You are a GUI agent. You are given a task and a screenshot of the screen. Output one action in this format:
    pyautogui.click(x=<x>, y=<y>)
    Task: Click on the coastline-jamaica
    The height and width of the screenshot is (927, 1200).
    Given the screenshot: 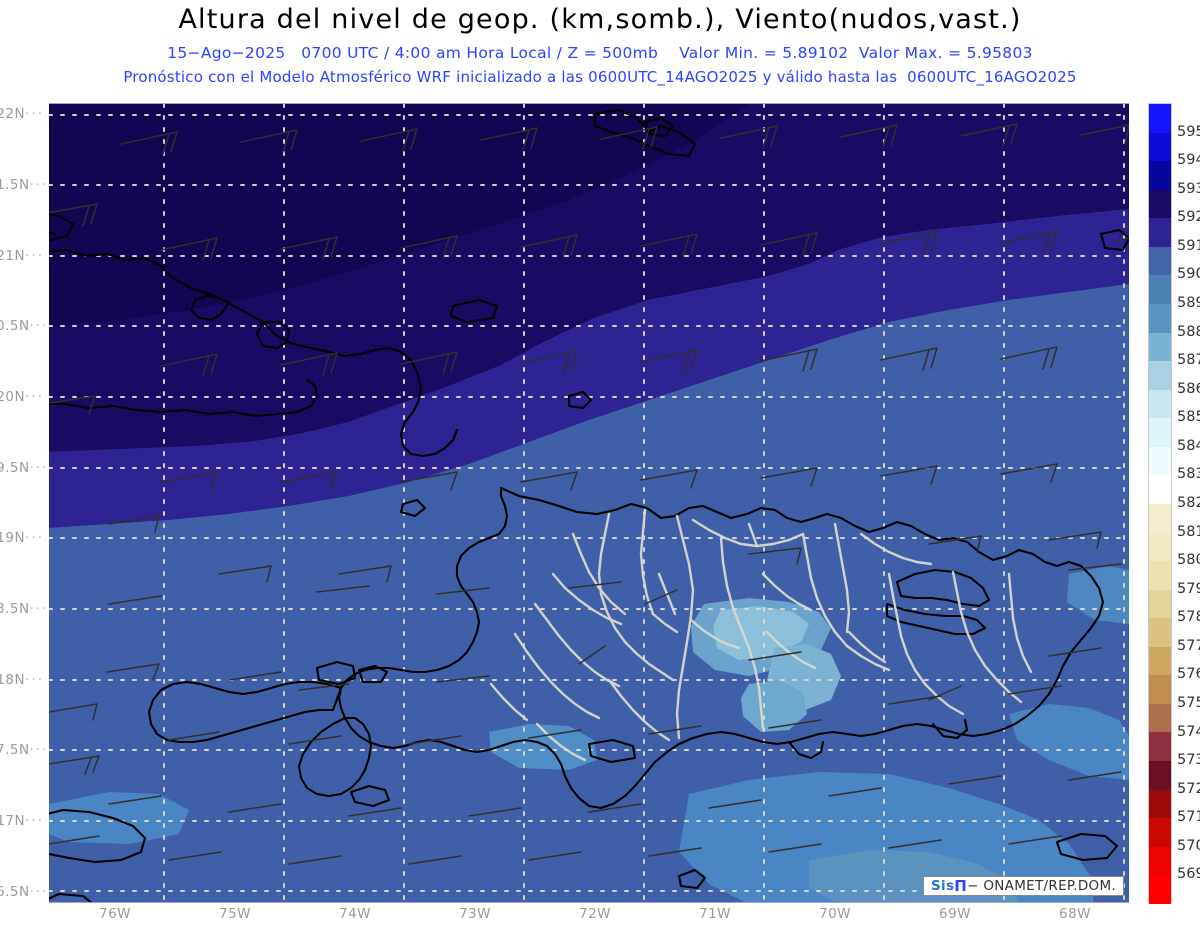 What is the action you would take?
    pyautogui.click(x=98, y=836)
    